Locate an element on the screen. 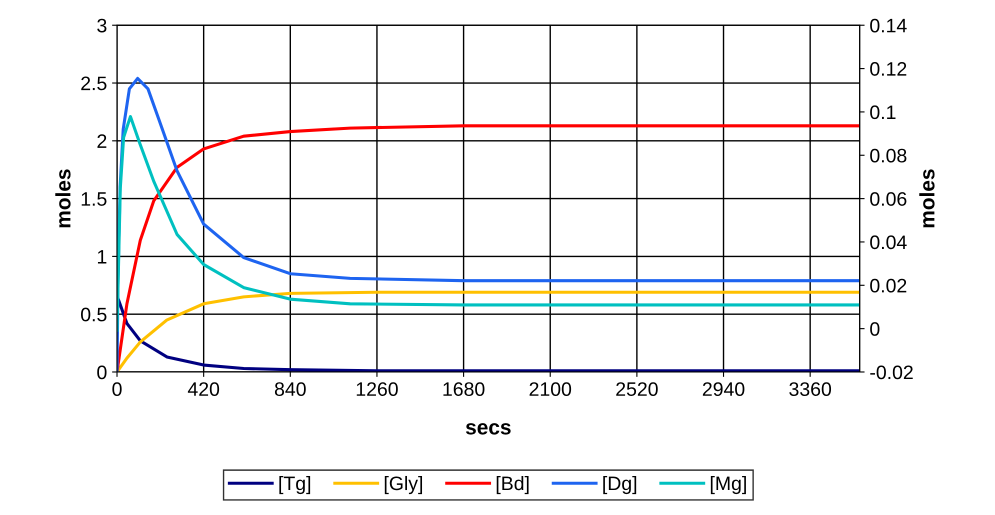 The image size is (995, 515). x-tick-label: 0 is located at coordinates (117, 389).